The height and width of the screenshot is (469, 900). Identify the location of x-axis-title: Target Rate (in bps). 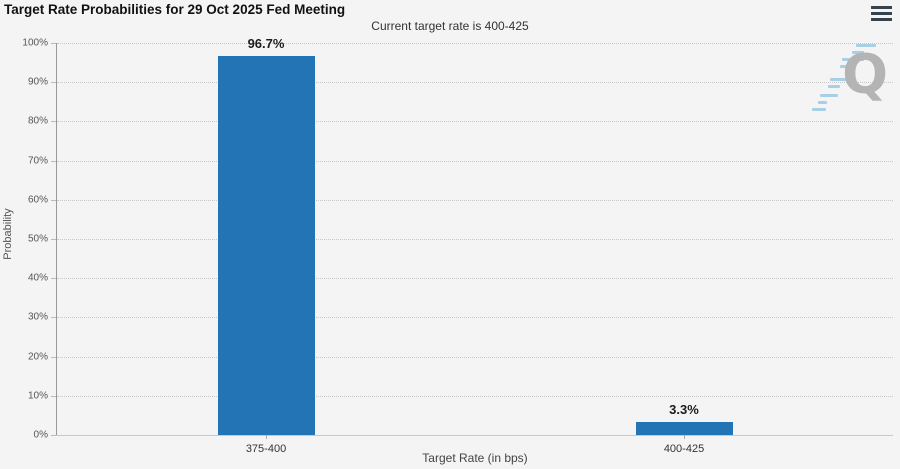
(475, 458).